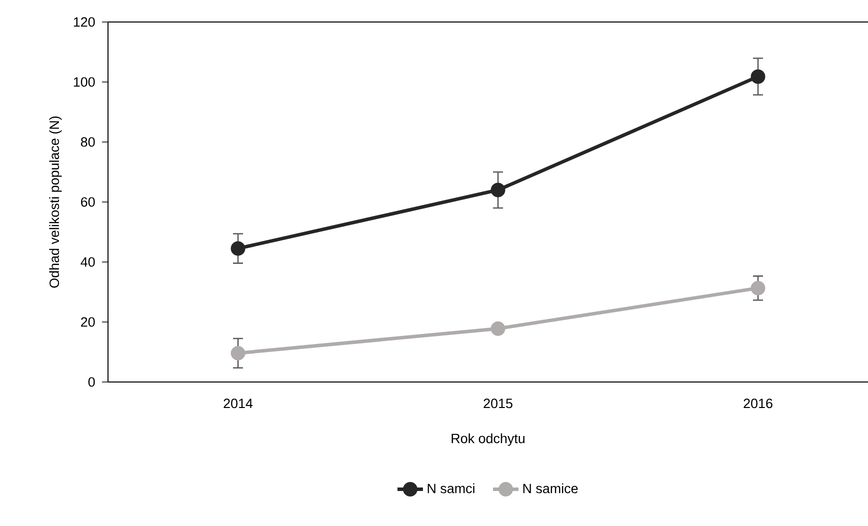 Image resolution: width=868 pixels, height=526 pixels. I want to click on y-tick-label: 100, so click(84, 82).